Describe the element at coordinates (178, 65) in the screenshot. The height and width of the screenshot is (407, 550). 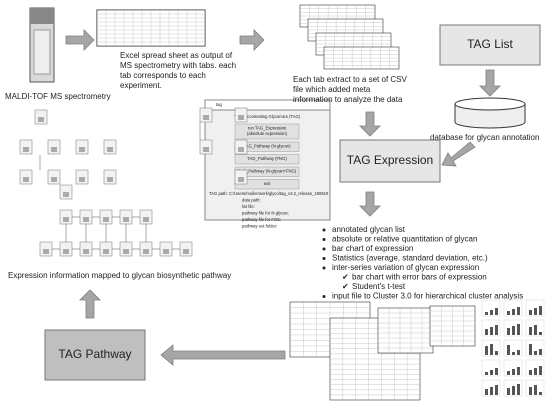
I see `excel-caption: MS spectrometry with tabs. each` at that location.